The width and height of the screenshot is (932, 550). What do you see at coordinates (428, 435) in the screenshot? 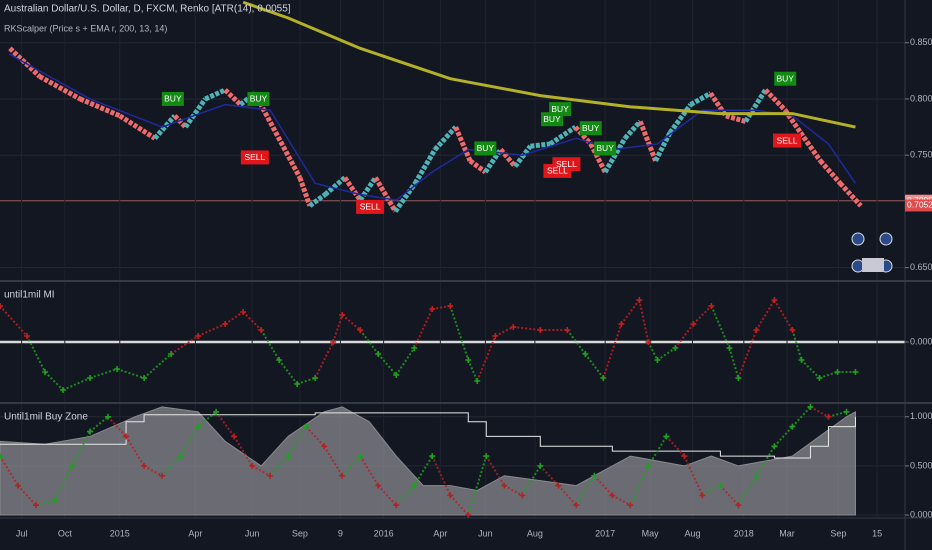
I see `step-line` at bounding box center [428, 435].